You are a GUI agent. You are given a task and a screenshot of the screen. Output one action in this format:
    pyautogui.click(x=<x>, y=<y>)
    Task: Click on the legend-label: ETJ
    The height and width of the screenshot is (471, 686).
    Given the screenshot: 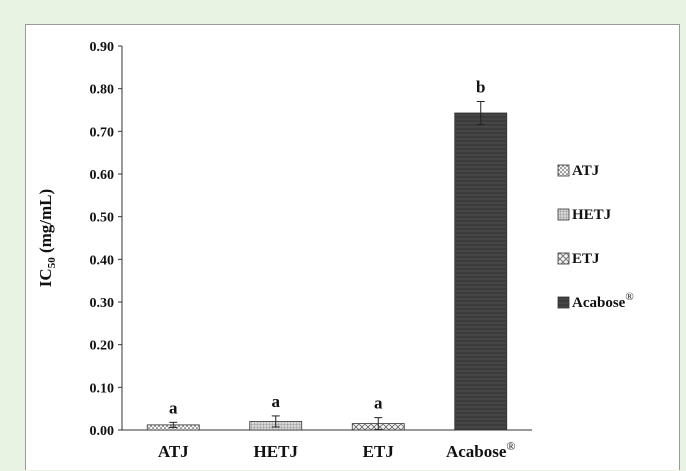 What is the action you would take?
    pyautogui.click(x=586, y=259)
    